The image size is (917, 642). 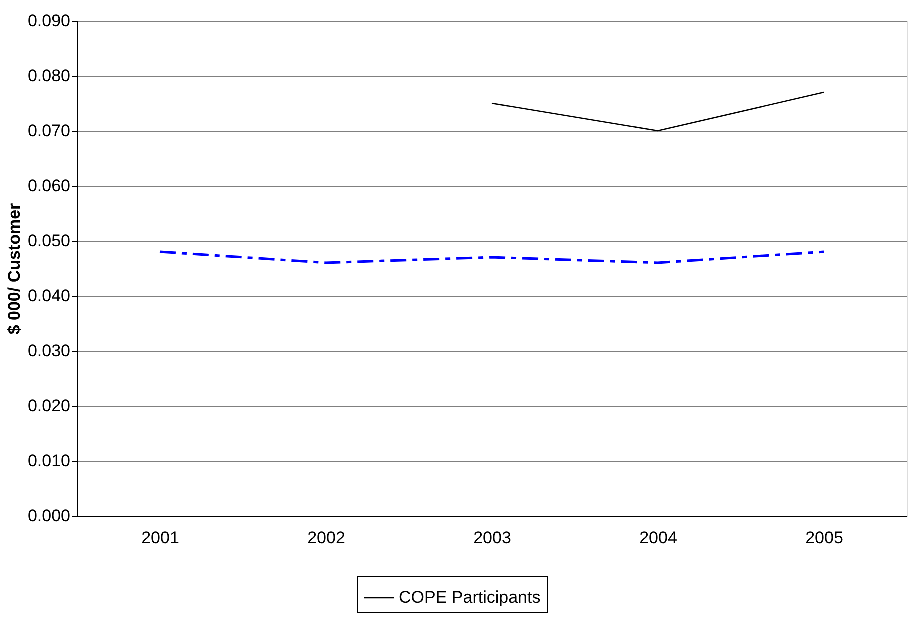 I want to click on y-tick-label: 0.040, so click(x=49, y=296).